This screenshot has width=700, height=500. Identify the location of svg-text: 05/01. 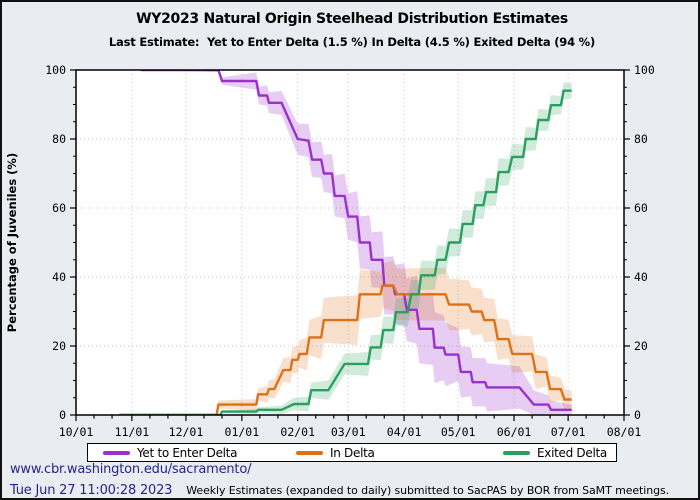
(458, 432).